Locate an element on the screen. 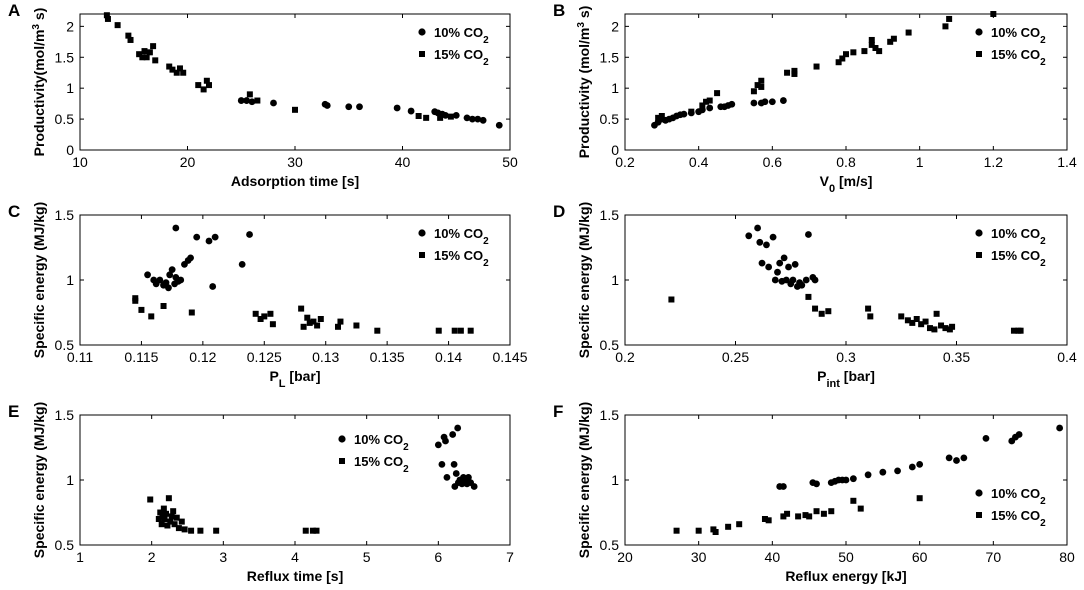 The image size is (1084, 590). x-tick-label: 0.35 is located at coordinates (956, 357).